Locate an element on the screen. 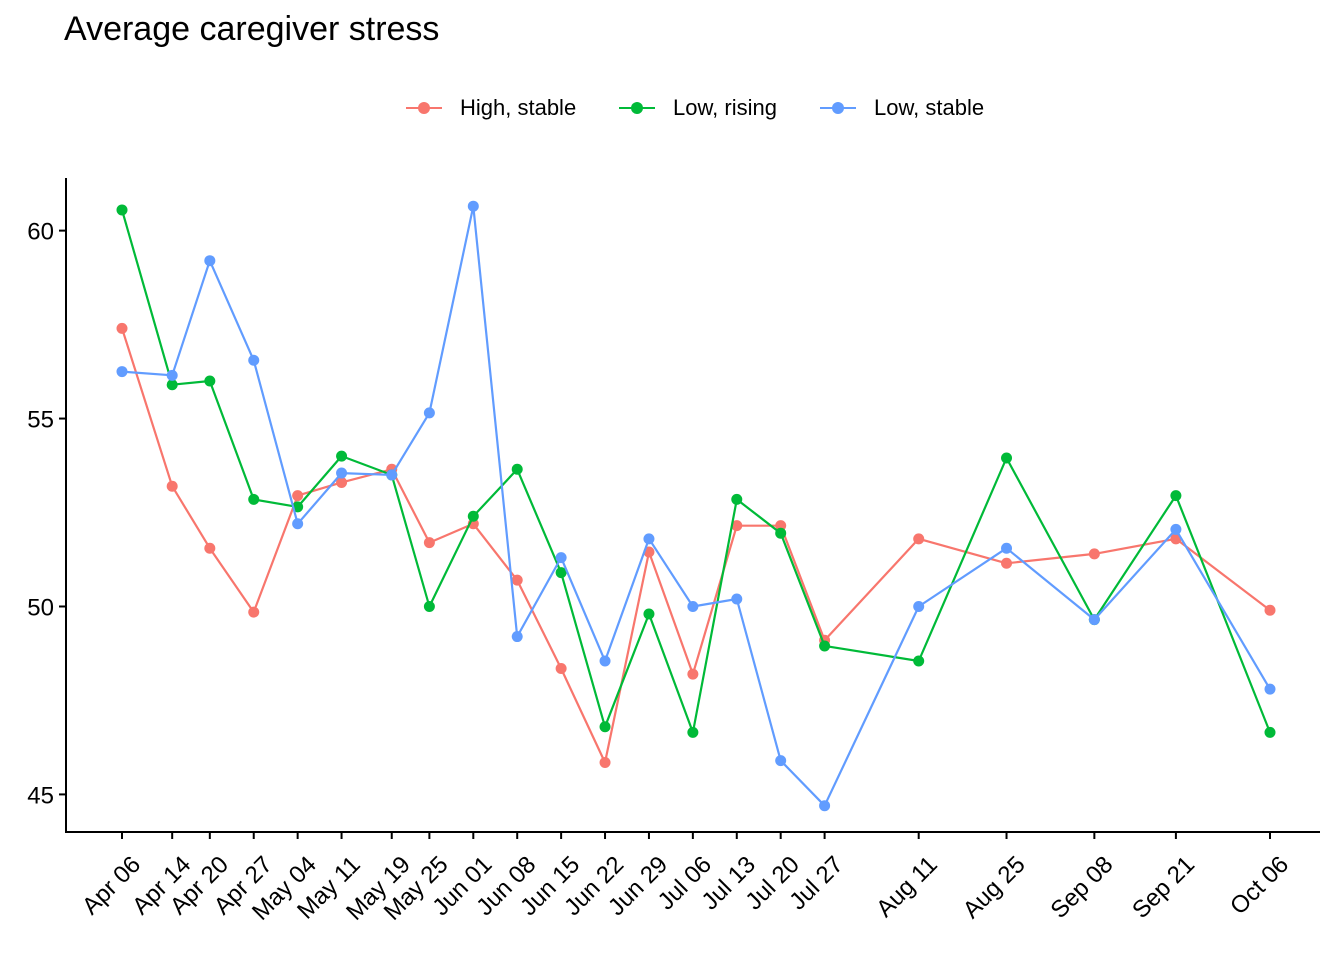  legend-item-high-stable: High, stable is located at coordinates (490, 108).